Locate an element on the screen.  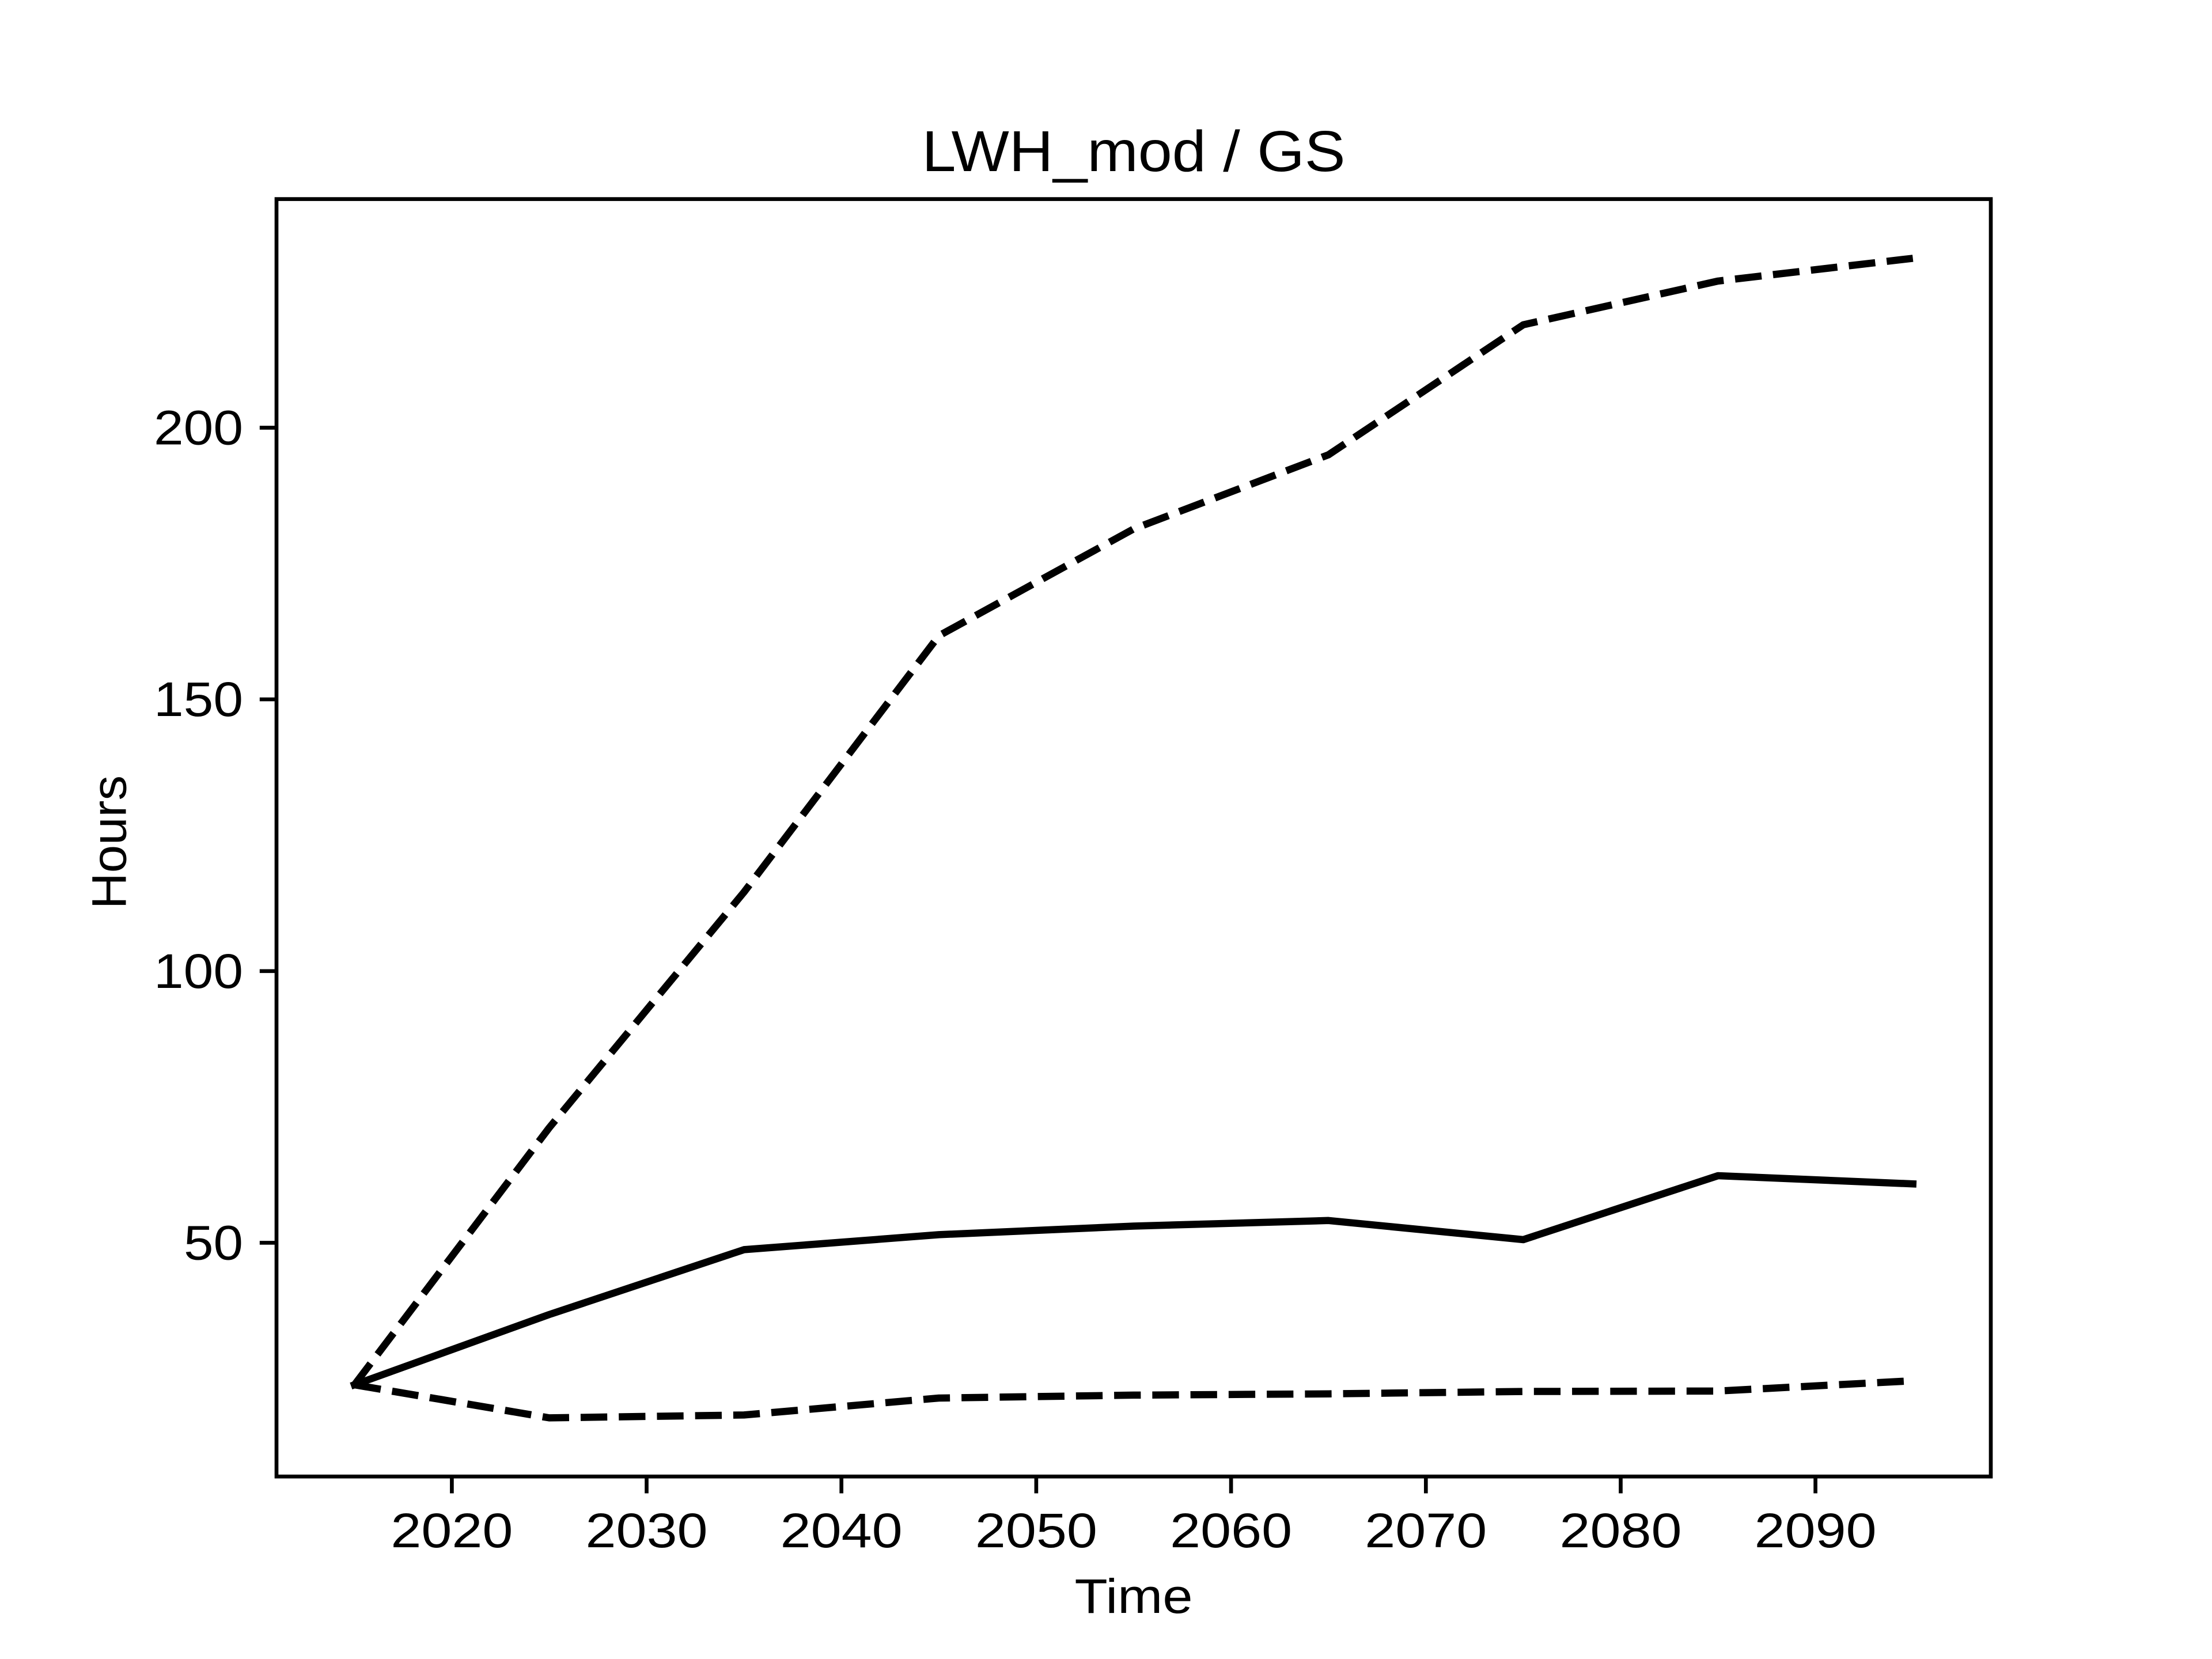
svg-text: 2090 is located at coordinates (1816, 1530).